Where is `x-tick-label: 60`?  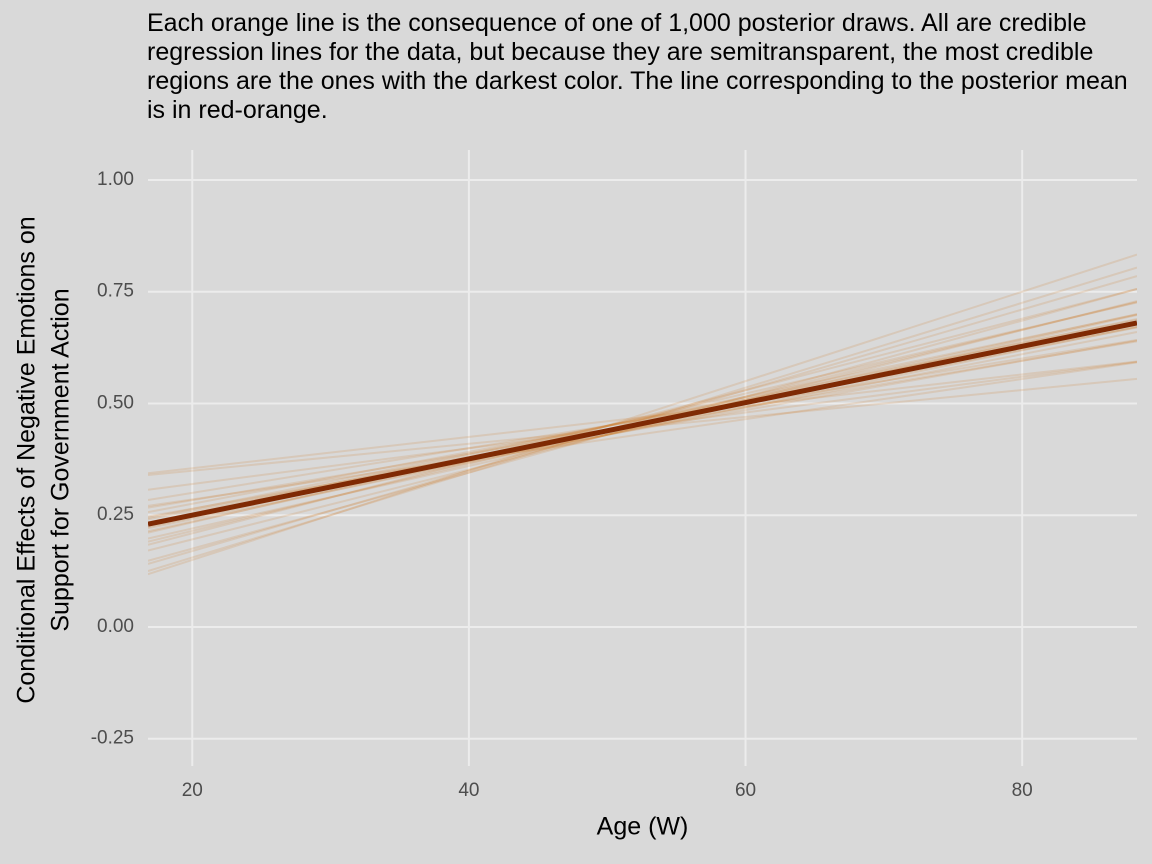
x-tick-label: 60 is located at coordinates (745, 790).